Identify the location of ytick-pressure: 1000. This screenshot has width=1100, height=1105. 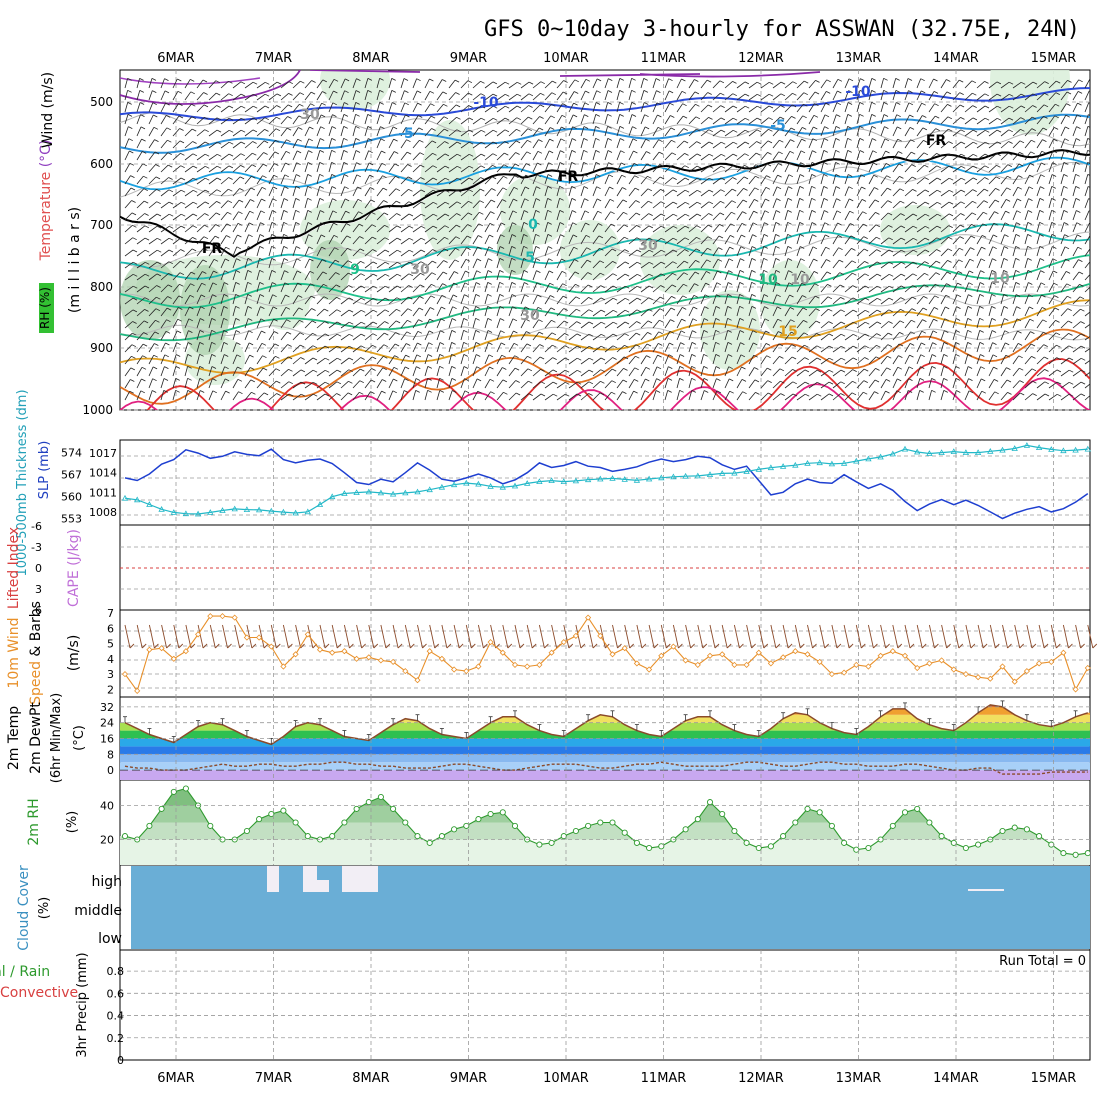
(97, 410).